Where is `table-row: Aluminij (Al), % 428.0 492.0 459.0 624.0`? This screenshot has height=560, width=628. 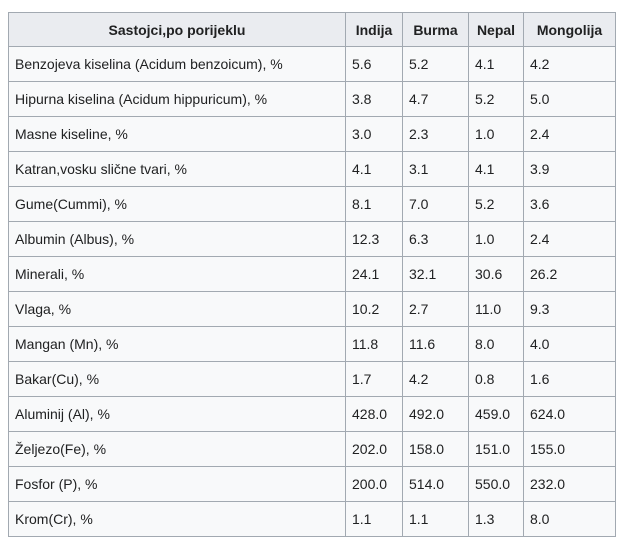 table-row: Aluminij (Al), % 428.0 492.0 459.0 624.0 is located at coordinates (312, 414).